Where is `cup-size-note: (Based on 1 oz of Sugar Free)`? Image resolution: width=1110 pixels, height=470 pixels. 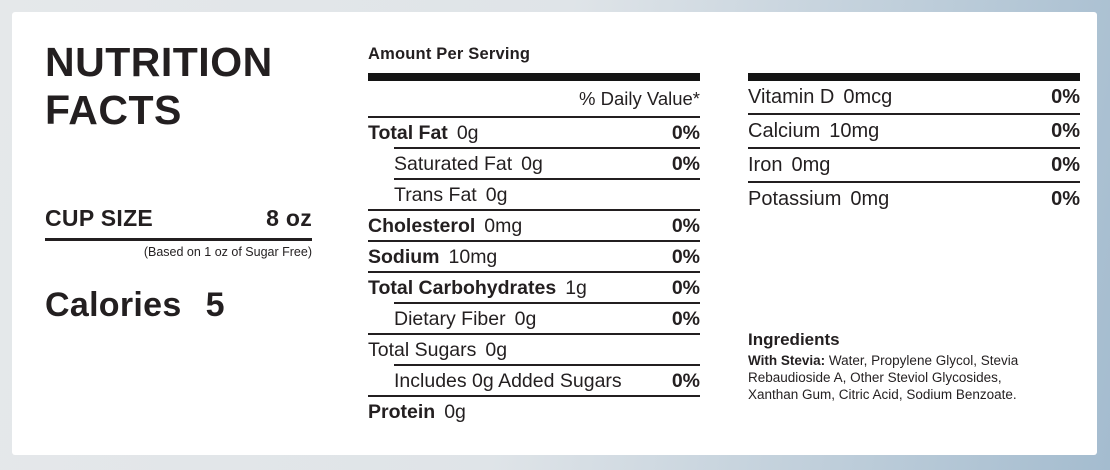
cup-size-note: (Based on 1 oz of Sugar Free) is located at coordinates (227, 252).